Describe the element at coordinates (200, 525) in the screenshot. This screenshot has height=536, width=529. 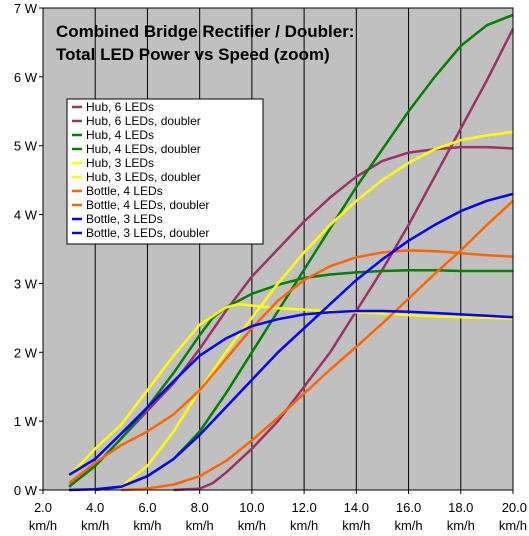
I see `x-tick-unit-3: km/h` at that location.